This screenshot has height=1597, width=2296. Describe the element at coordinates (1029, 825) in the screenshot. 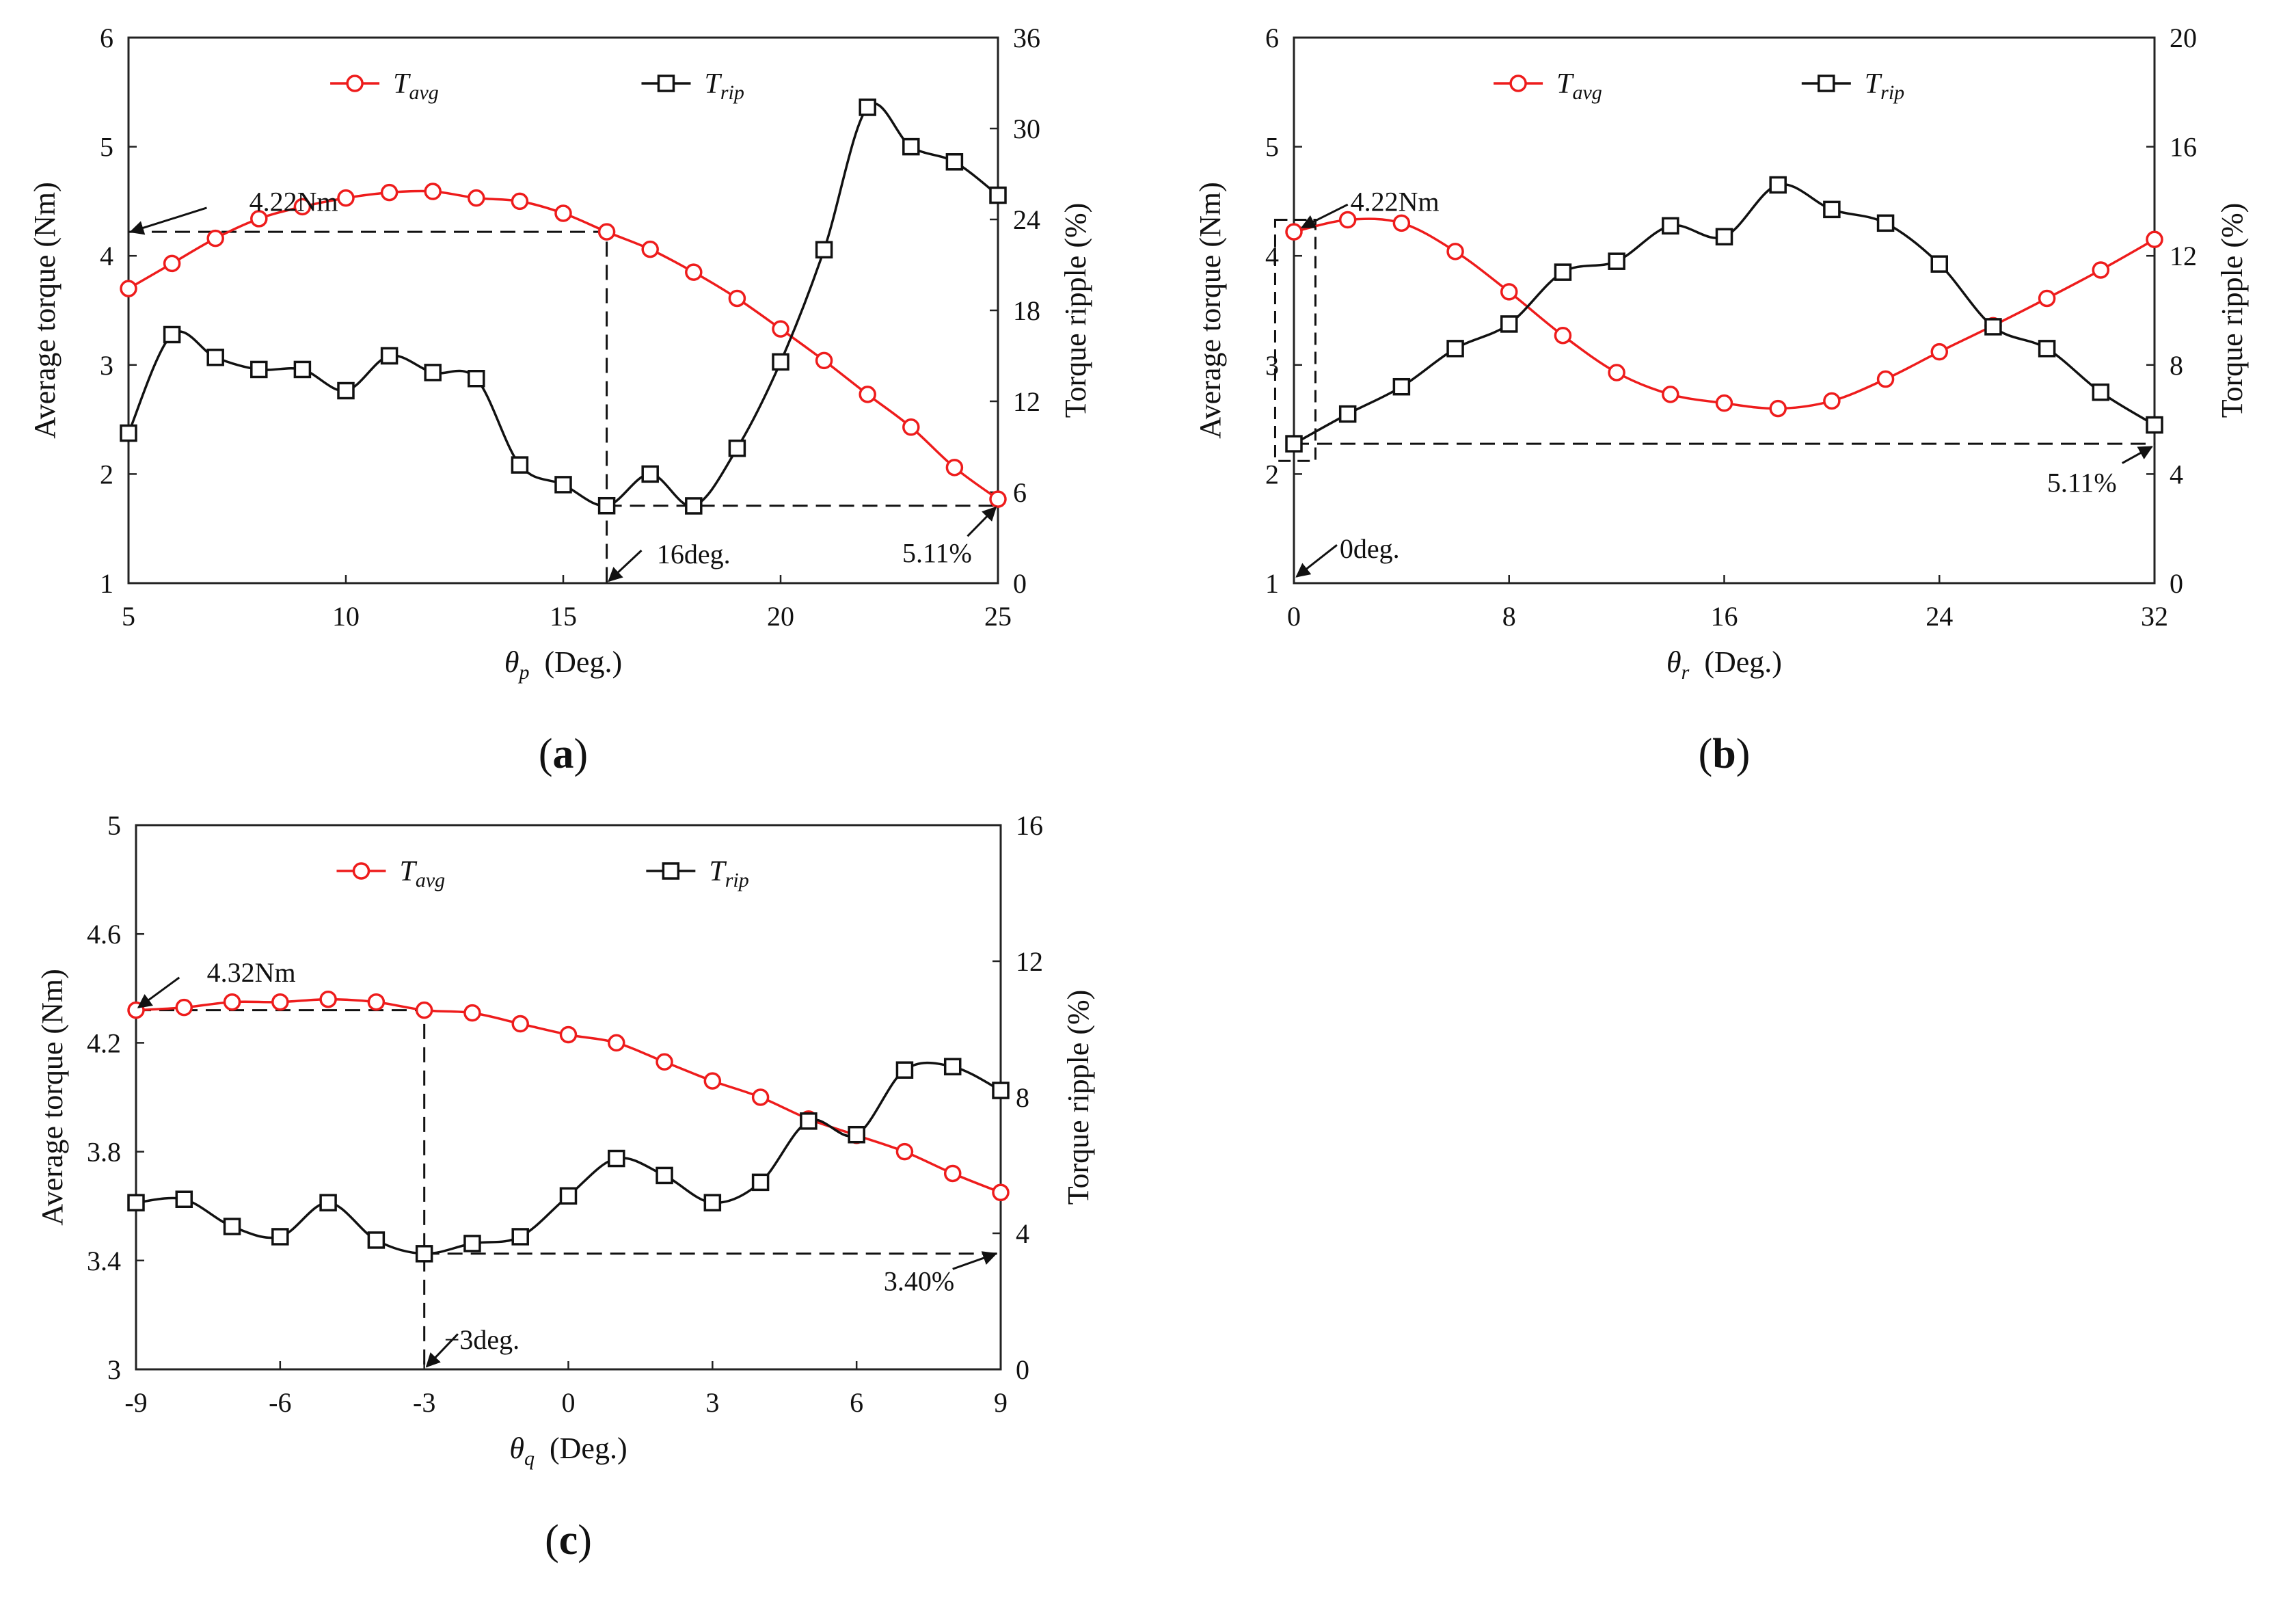

I see `y-right-tick-label: 16` at that location.